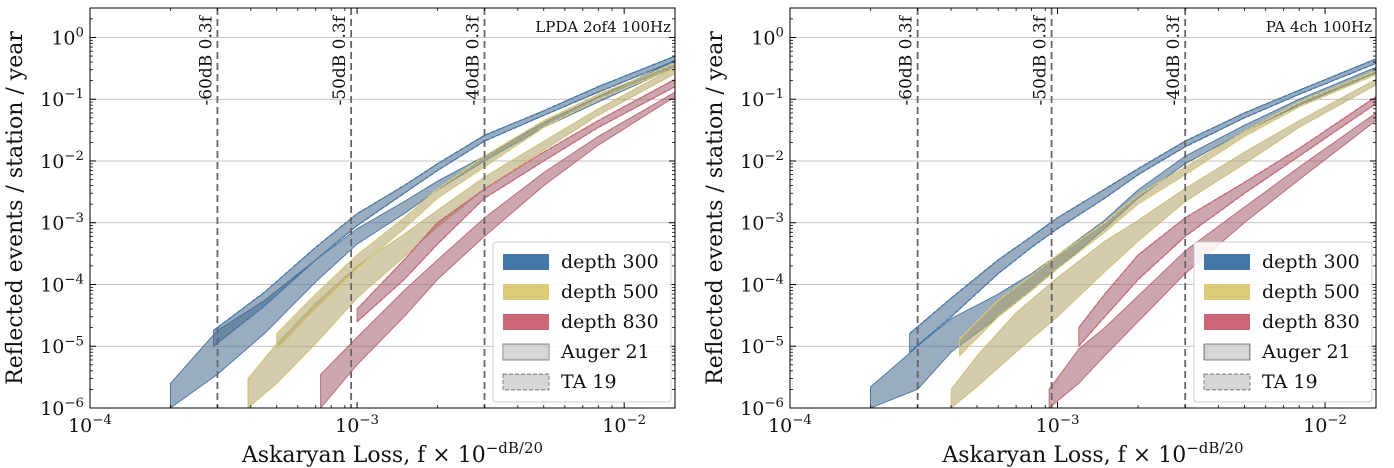 The height and width of the screenshot is (468, 1394). I want to click on band-depth-830-auger-21-hatch, so click(1212, 260).